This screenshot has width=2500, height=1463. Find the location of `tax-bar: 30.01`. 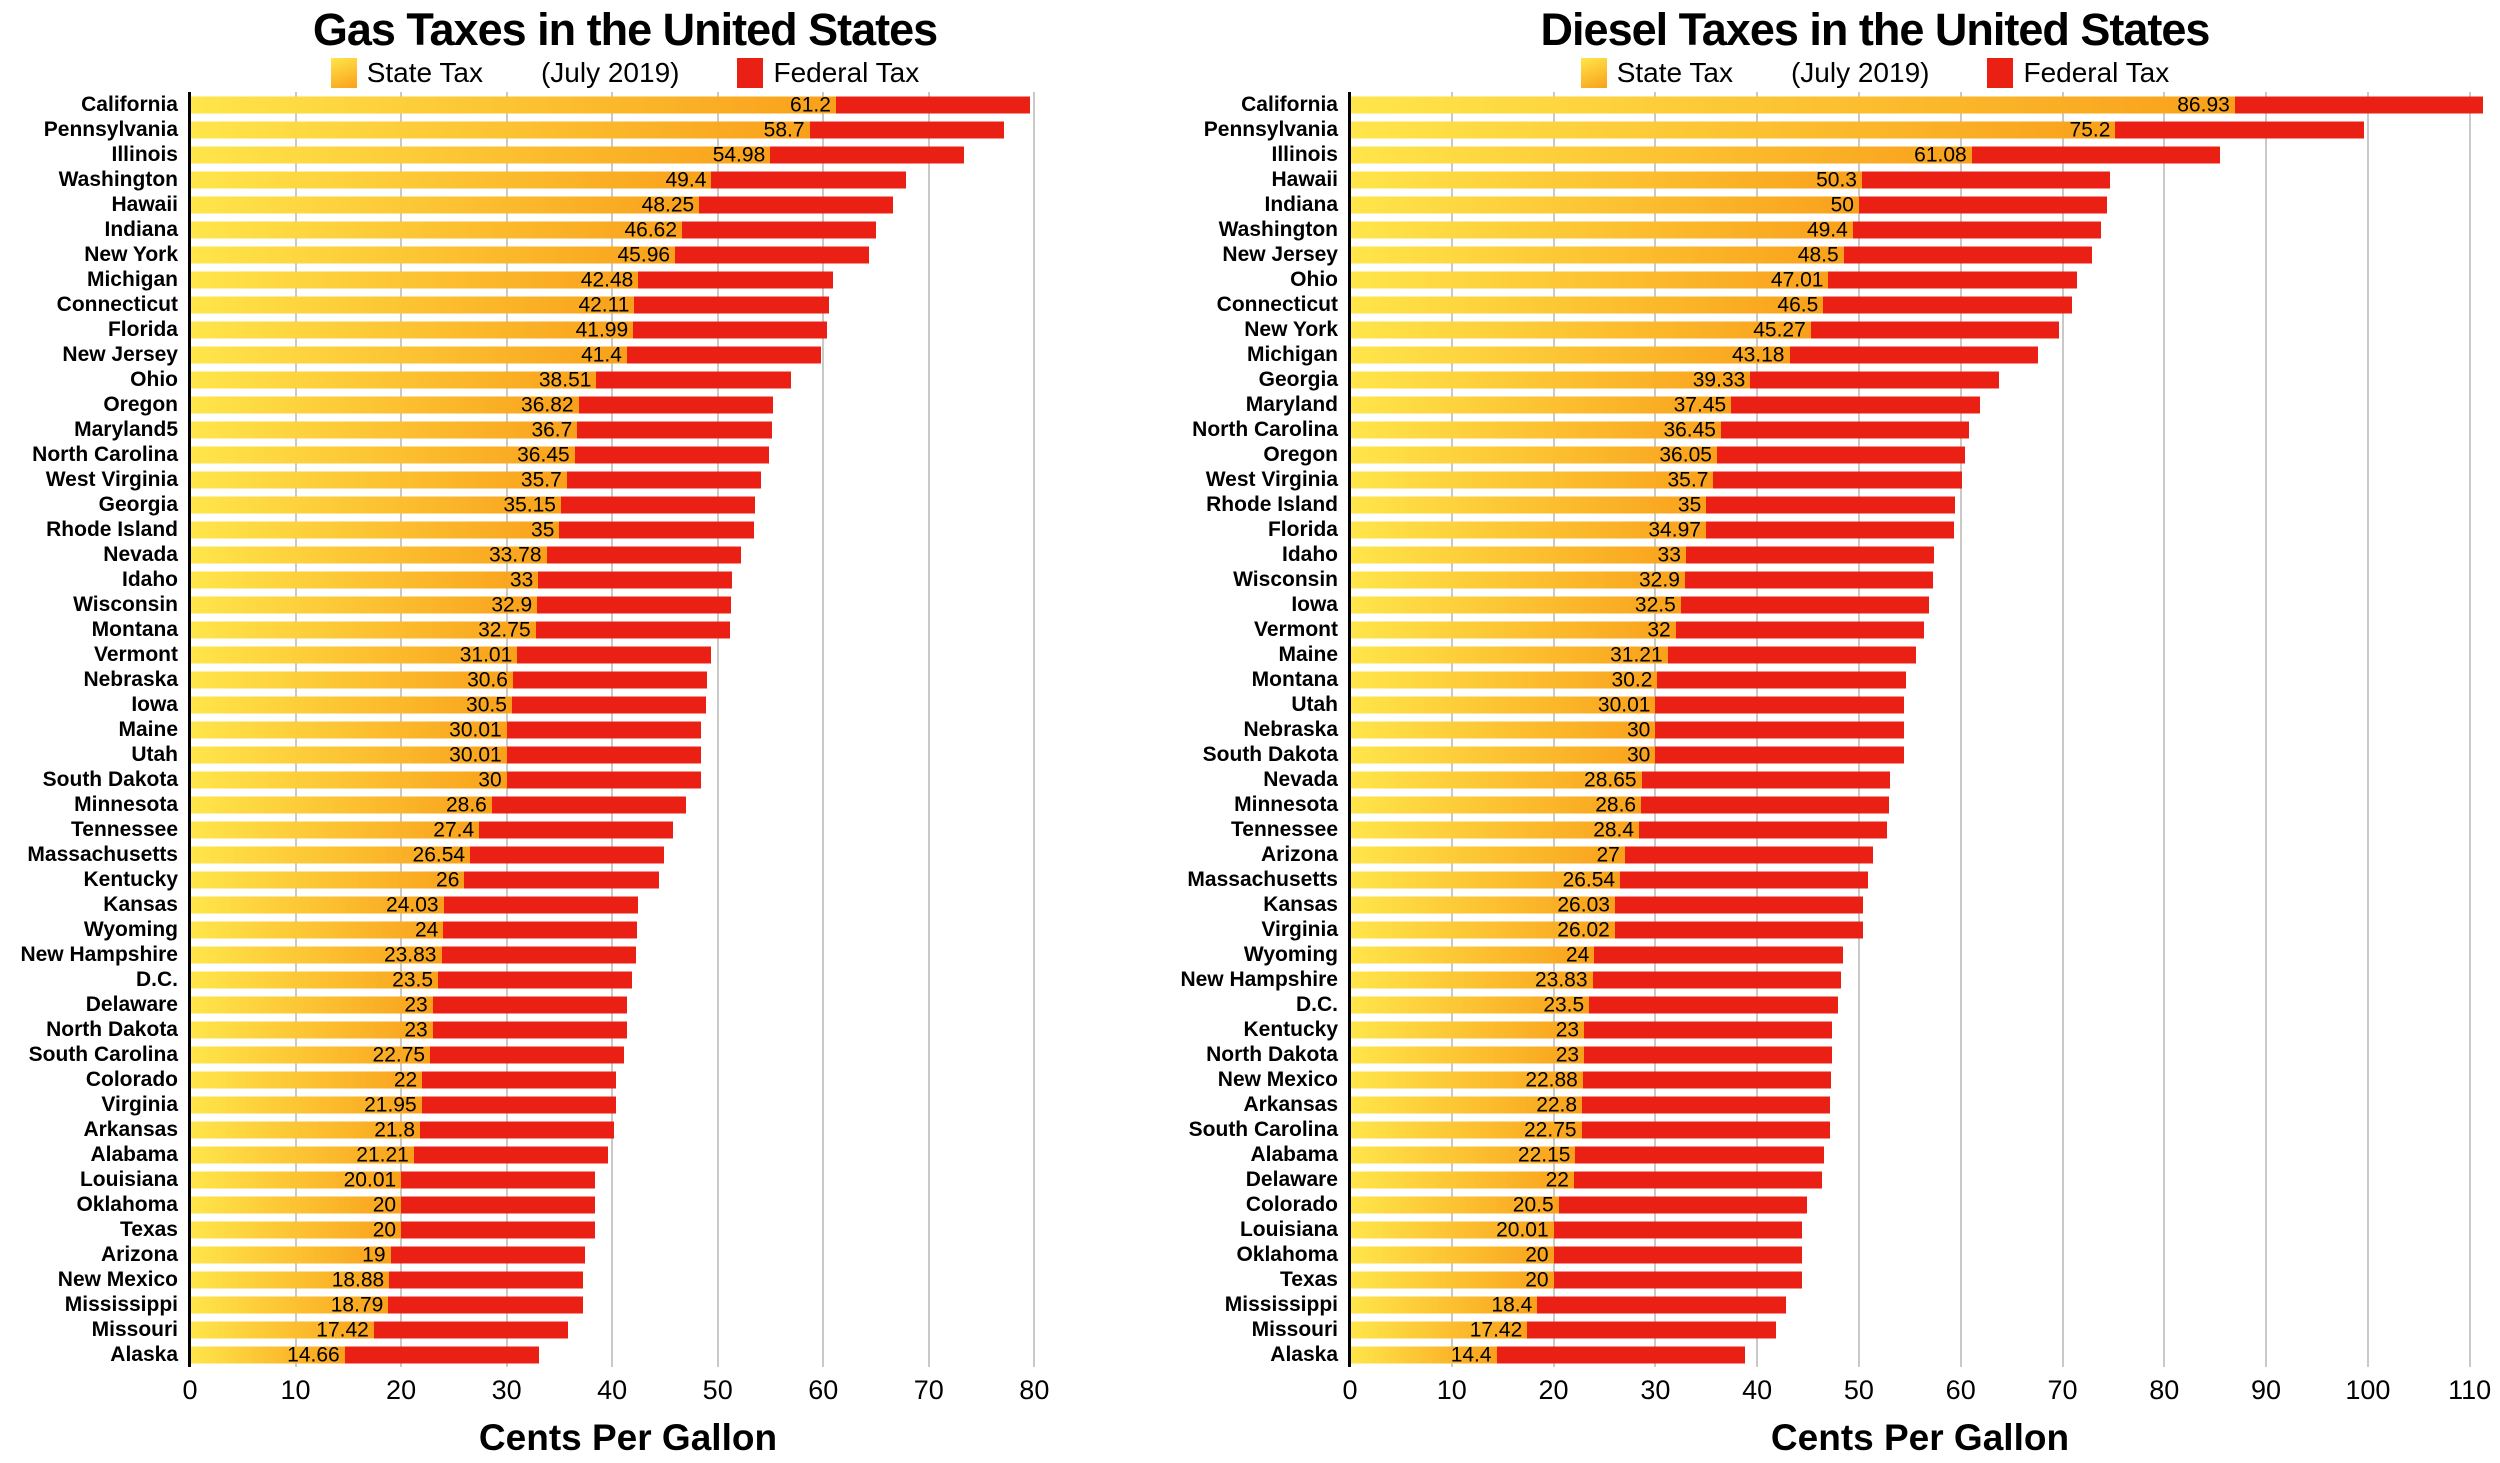

tax-bar: 30.01 is located at coordinates (1920, 704).